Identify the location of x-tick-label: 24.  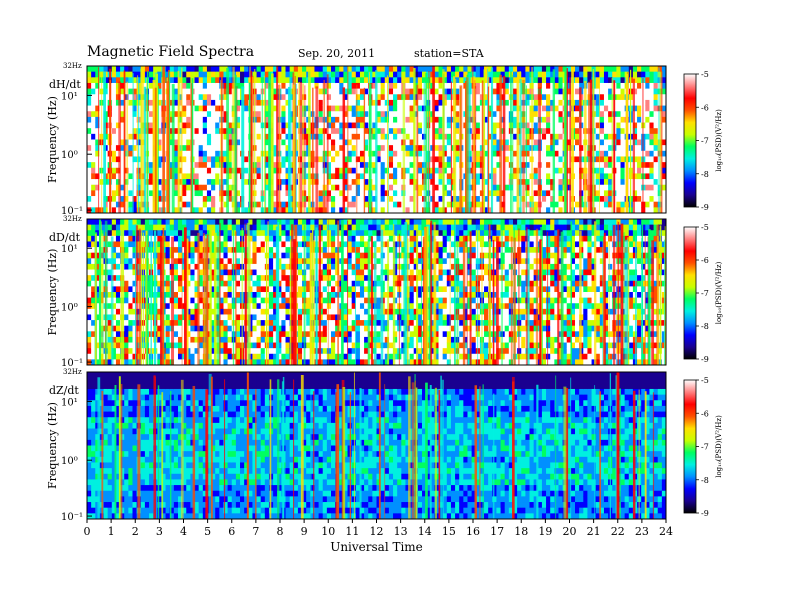
(666, 531).